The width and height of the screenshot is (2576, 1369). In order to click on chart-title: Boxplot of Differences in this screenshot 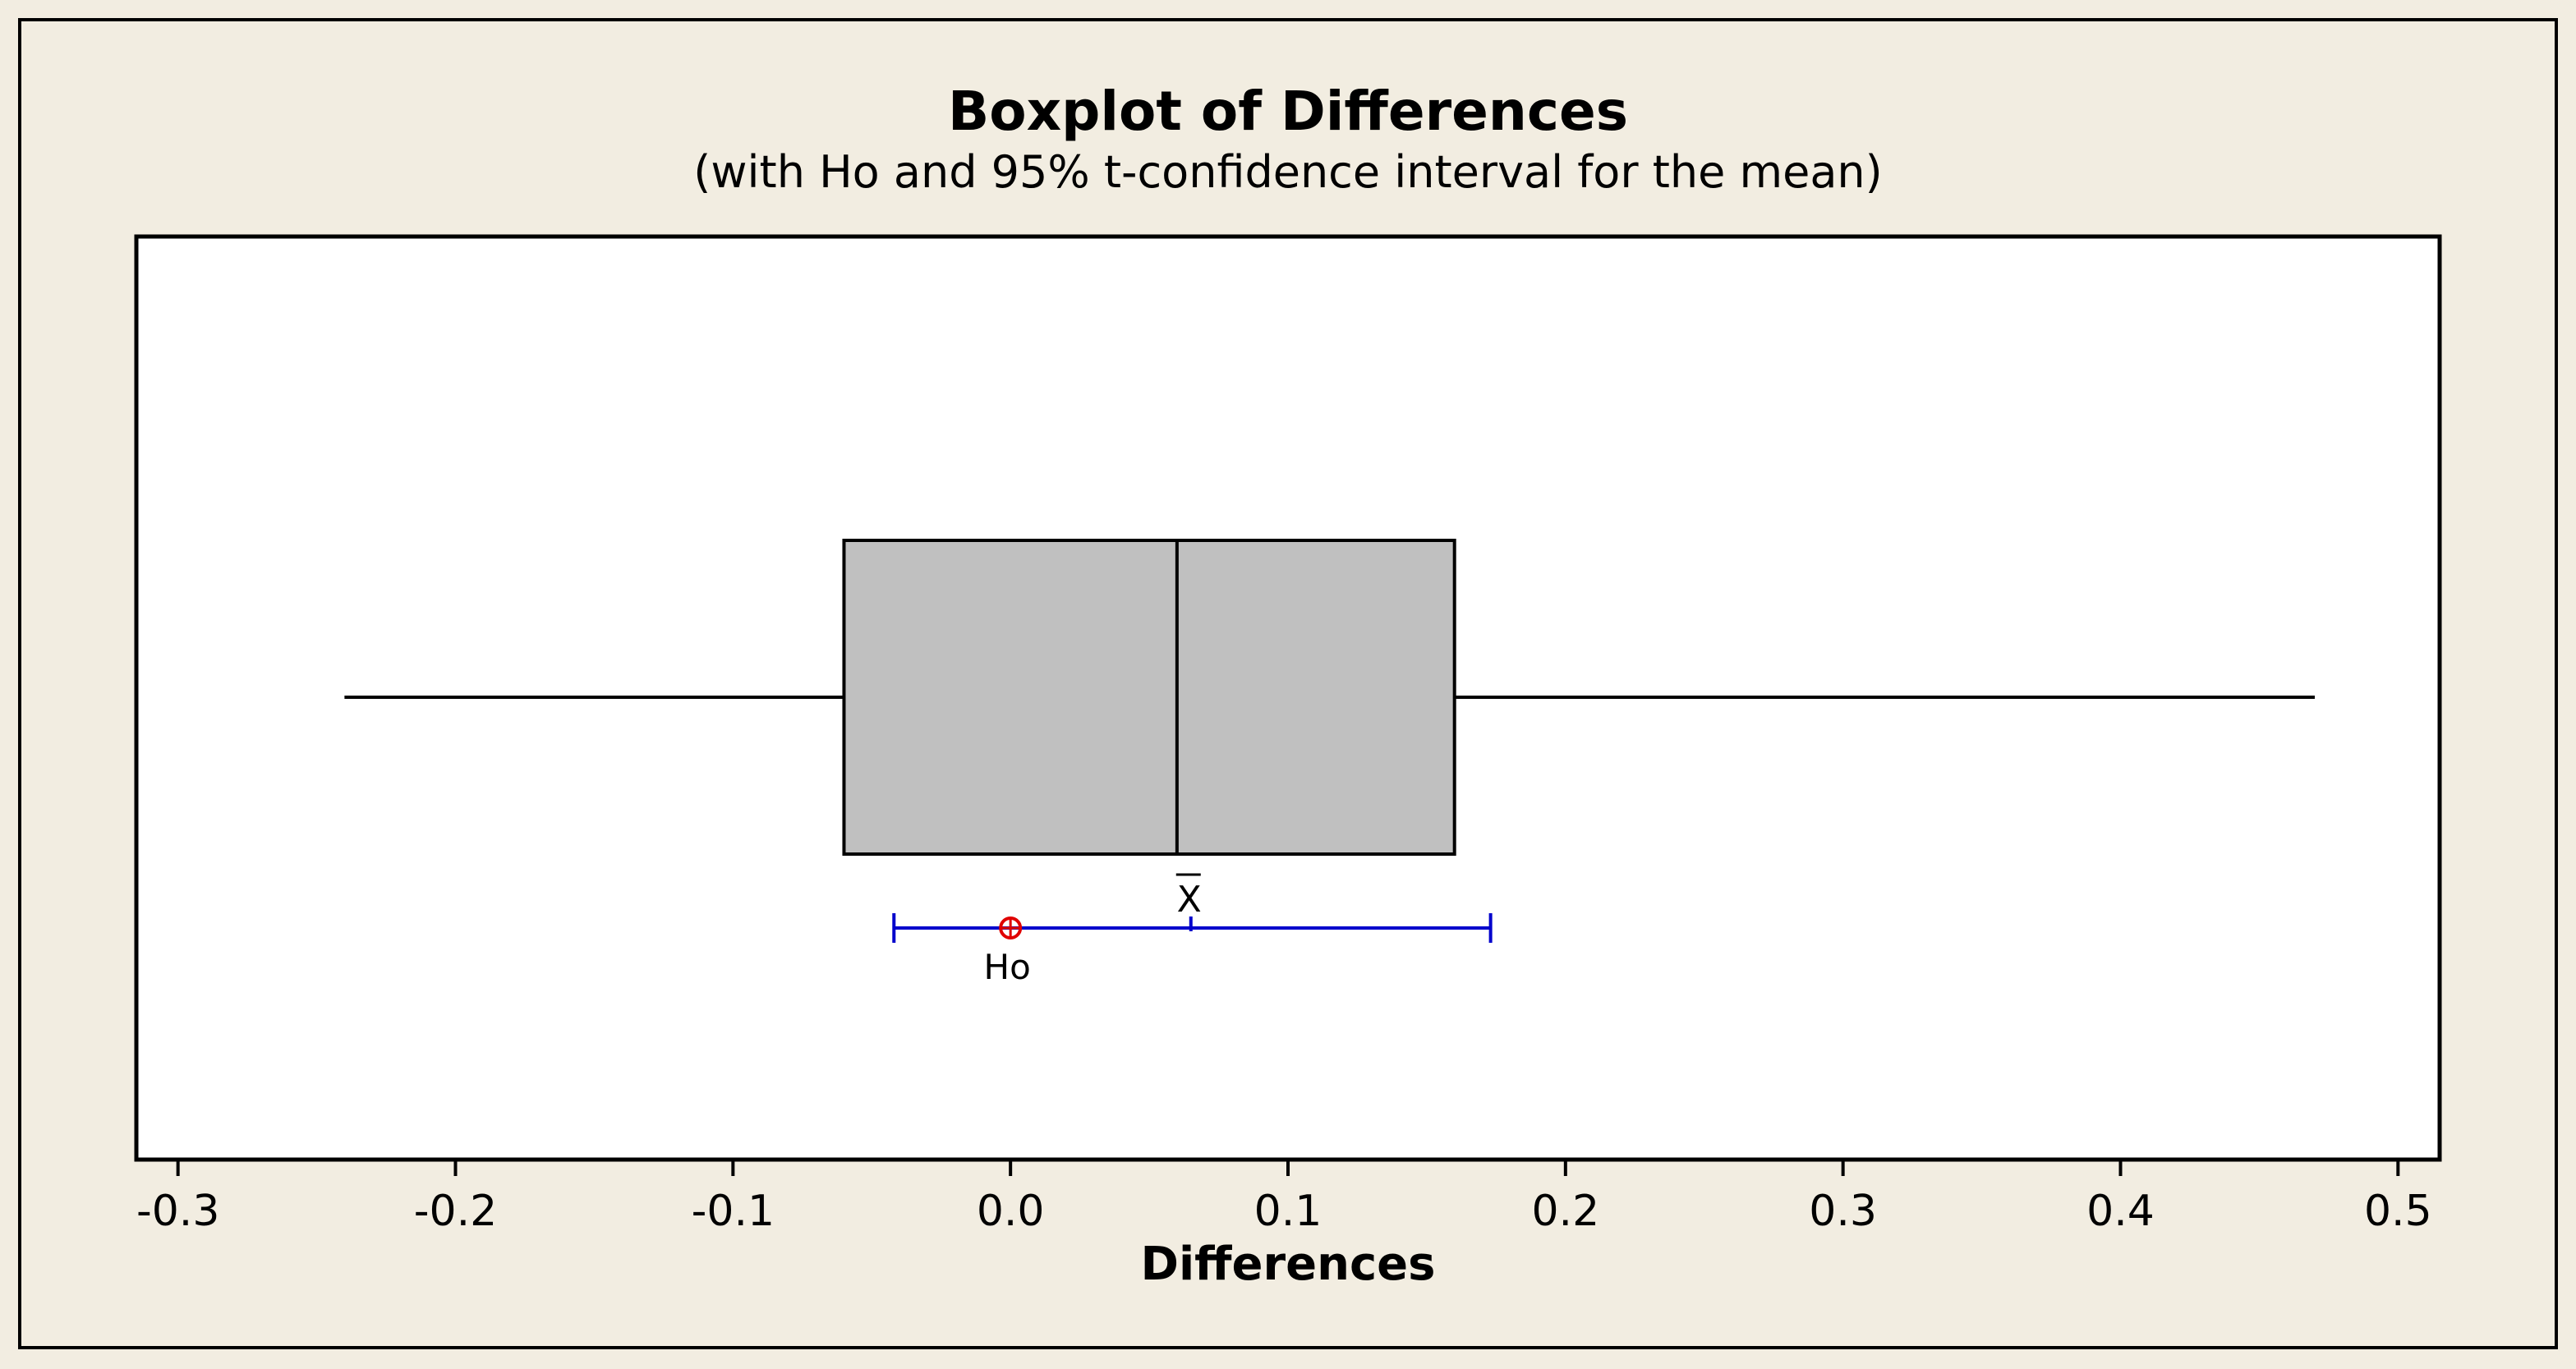, I will do `click(1288, 111)`.